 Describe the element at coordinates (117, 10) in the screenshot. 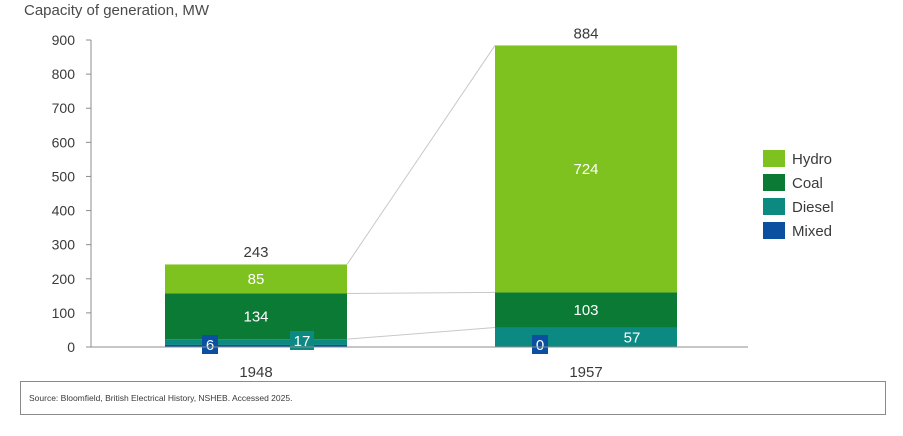

I see `y-axis-title: Capacity of generation, MW` at that location.